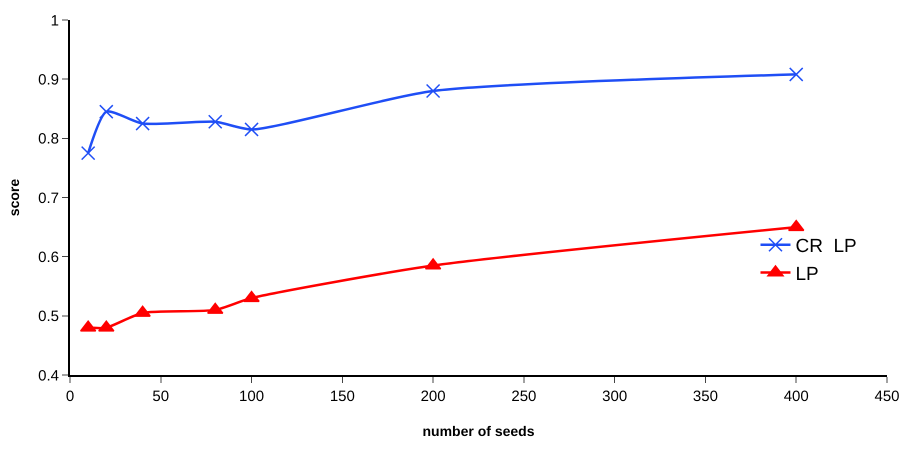 The image size is (912, 449). Describe the element at coordinates (48, 198) in the screenshot. I see `y-tick-label: 0.7` at that location.